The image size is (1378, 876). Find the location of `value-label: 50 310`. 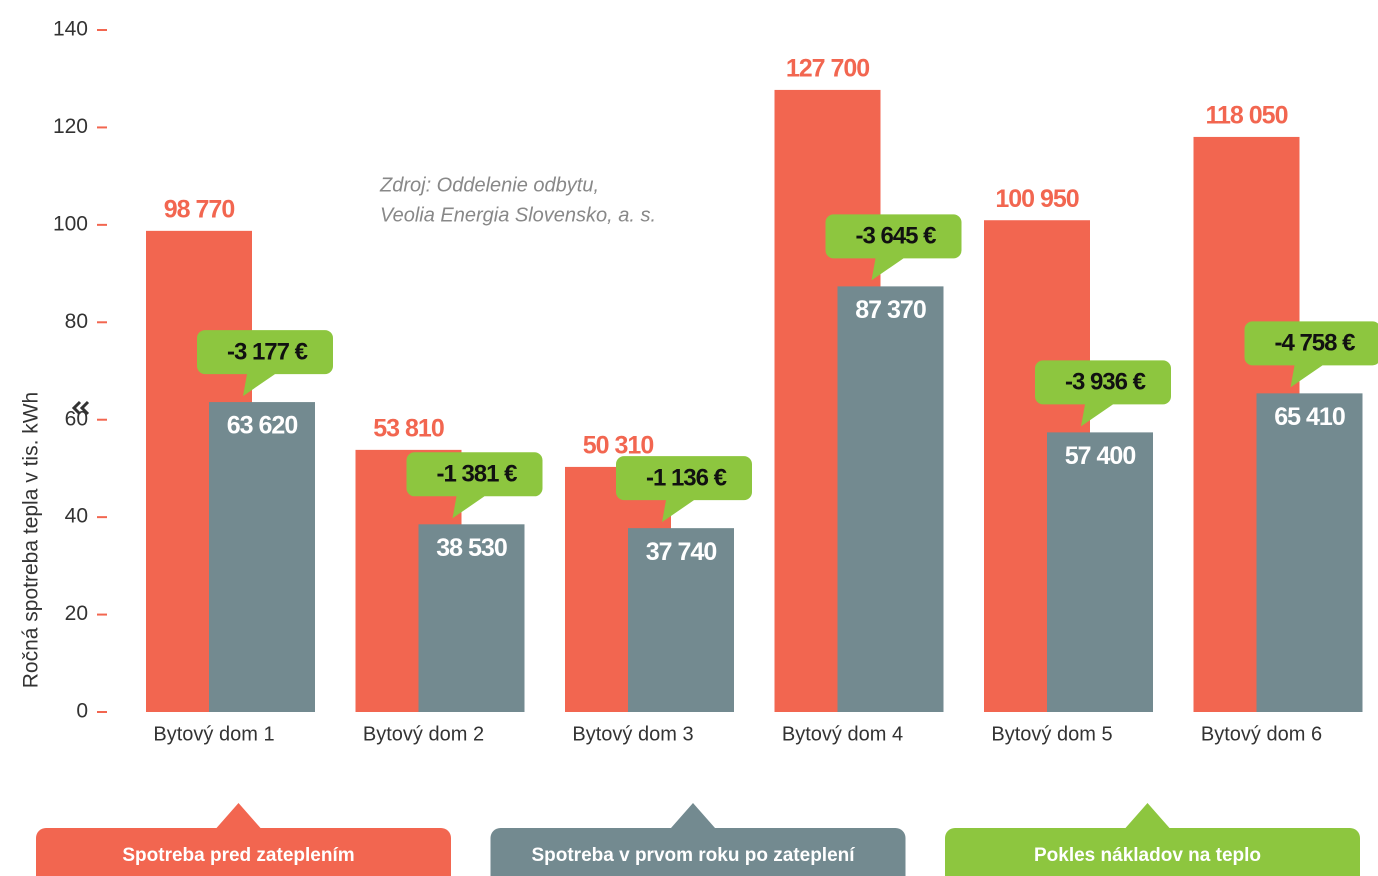

value-label: 50 310 is located at coordinates (618, 446).